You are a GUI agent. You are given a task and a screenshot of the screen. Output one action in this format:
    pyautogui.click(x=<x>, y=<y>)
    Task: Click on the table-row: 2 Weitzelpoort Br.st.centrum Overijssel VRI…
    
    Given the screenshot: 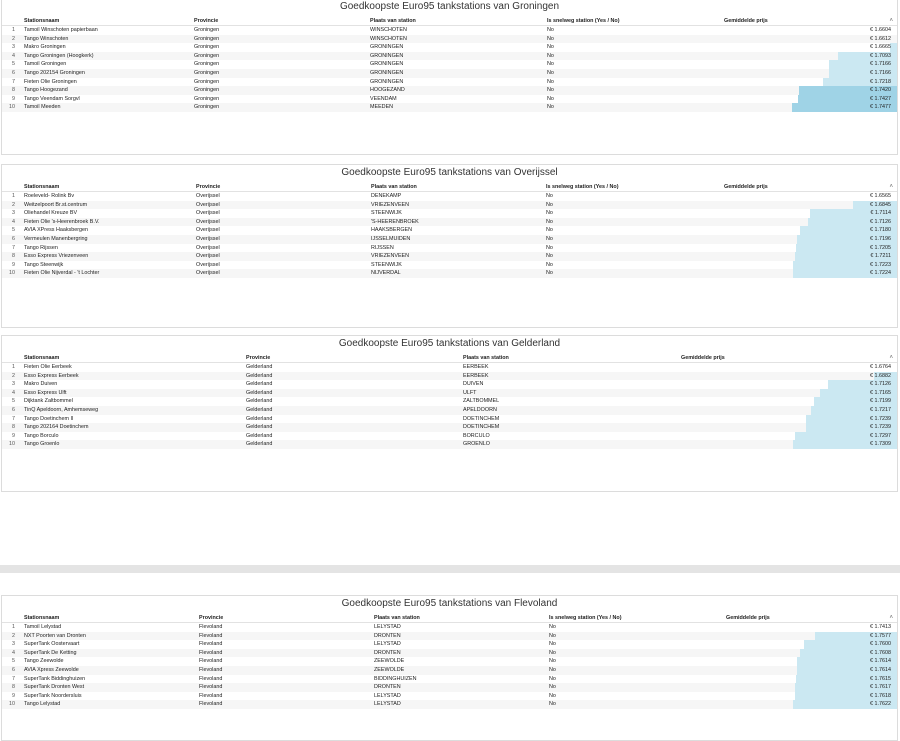 What is the action you would take?
    pyautogui.click(x=449, y=205)
    